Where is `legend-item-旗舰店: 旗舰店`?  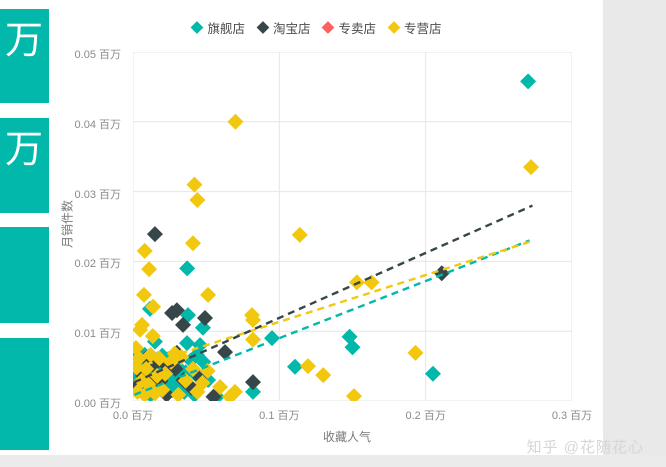
legend-item-旗舰店: 旗舰店 is located at coordinates (217, 27).